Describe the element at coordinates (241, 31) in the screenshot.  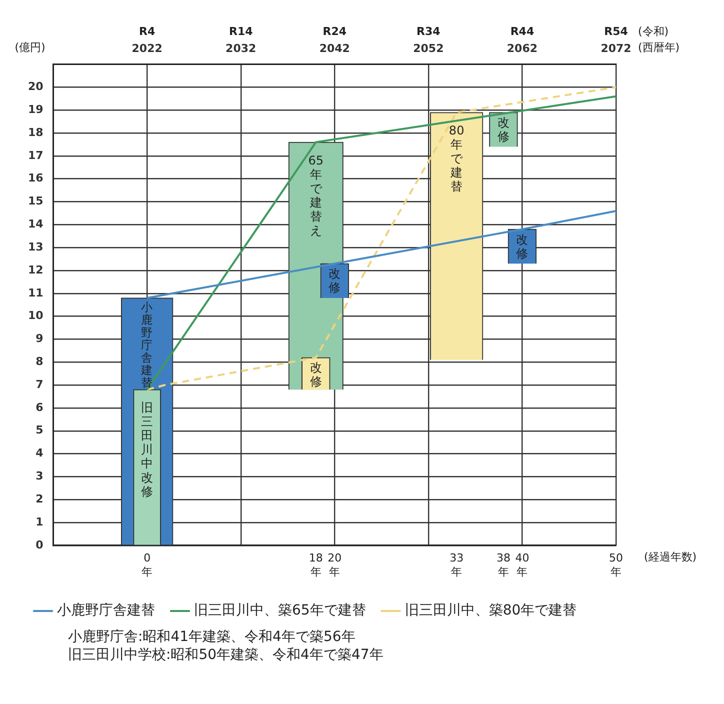
I see `text: R14` at that location.